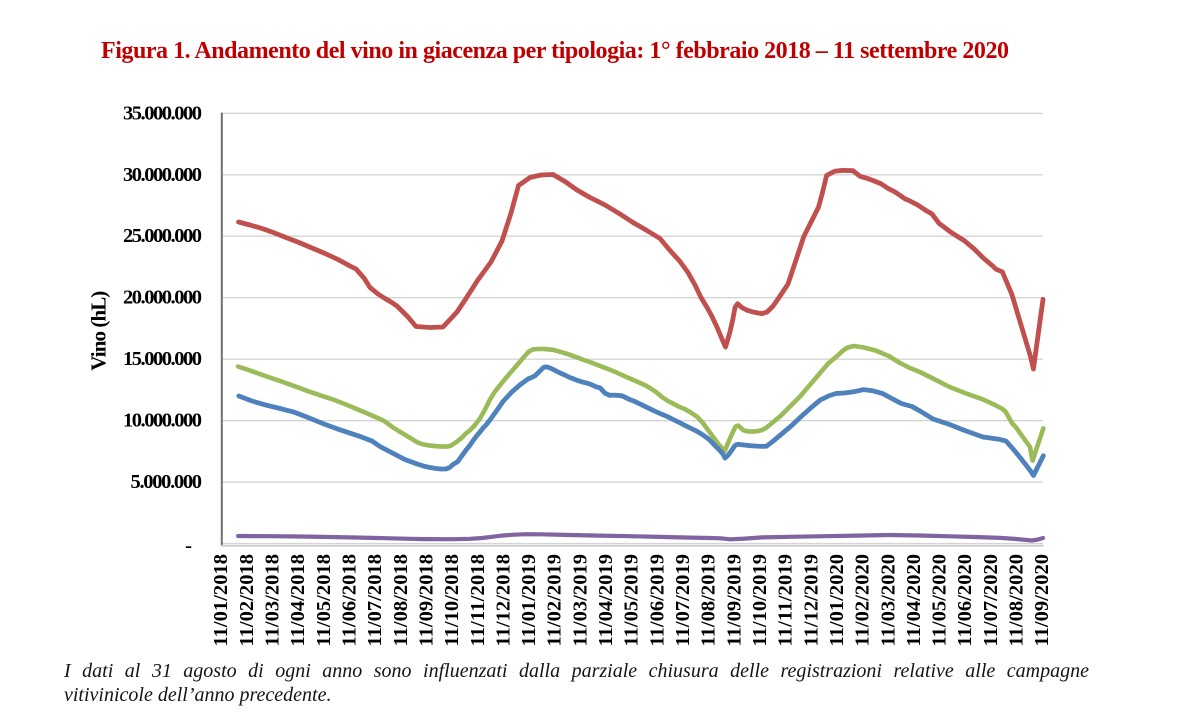 This screenshot has width=1200, height=726. Describe the element at coordinates (837, 600) in the screenshot. I see `svg-text: 11/01/2020` at that location.